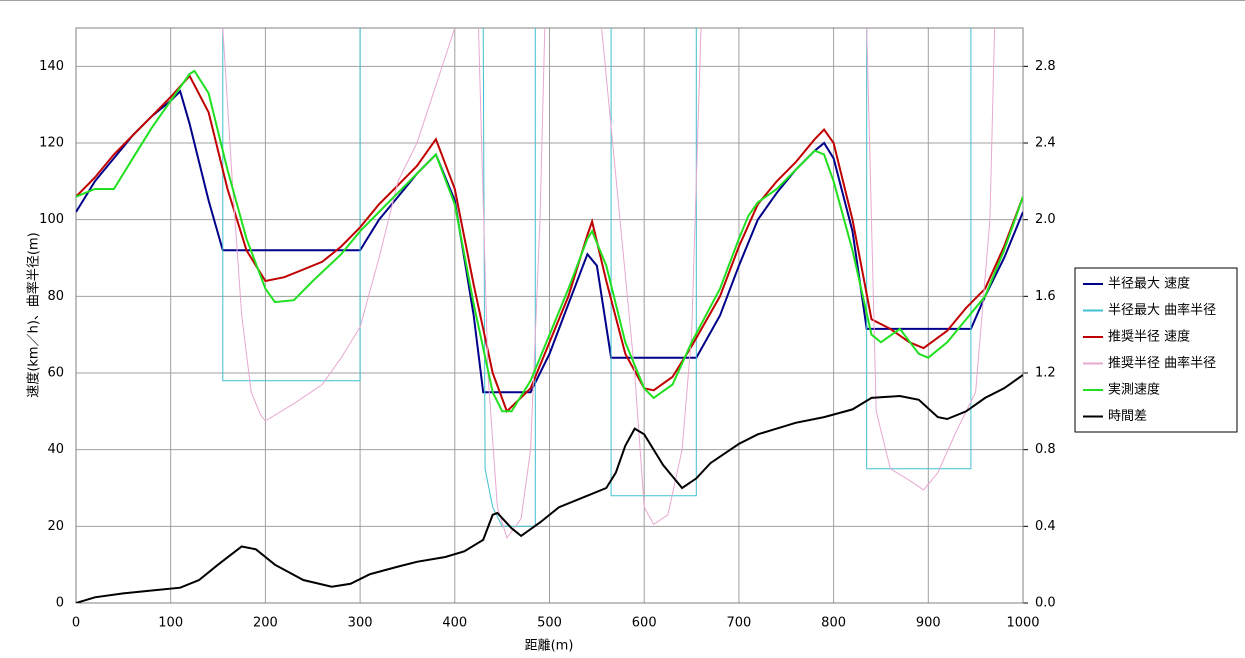 The width and height of the screenshot is (1245, 658). I want to click on y-tick-label: 80, so click(55, 296).